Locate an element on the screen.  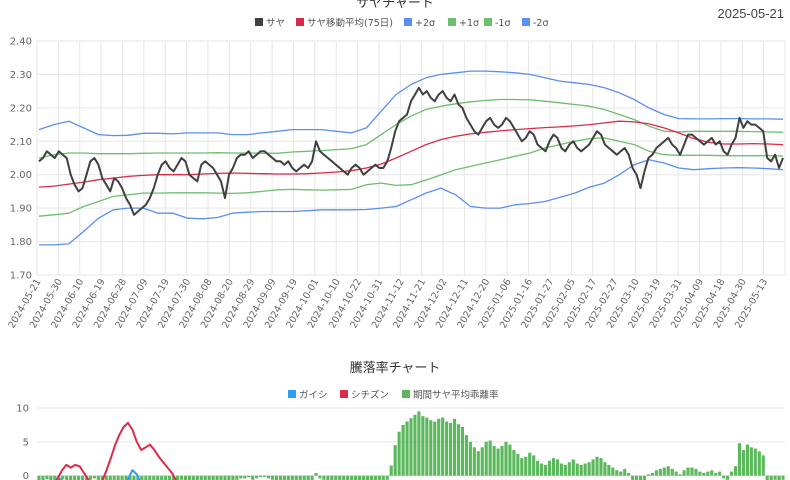
legend-label: -1σ is located at coordinates (503, 23).